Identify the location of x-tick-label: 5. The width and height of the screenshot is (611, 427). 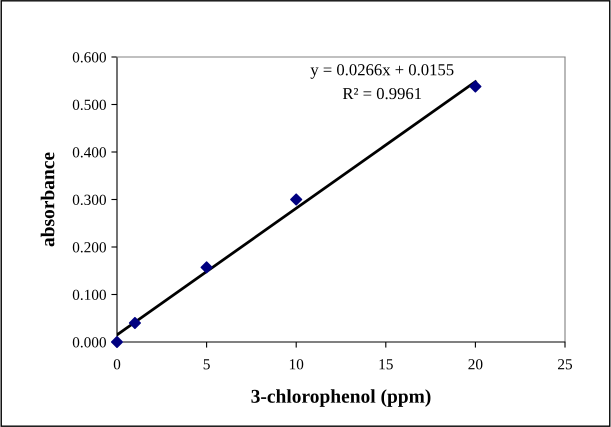
(207, 364).